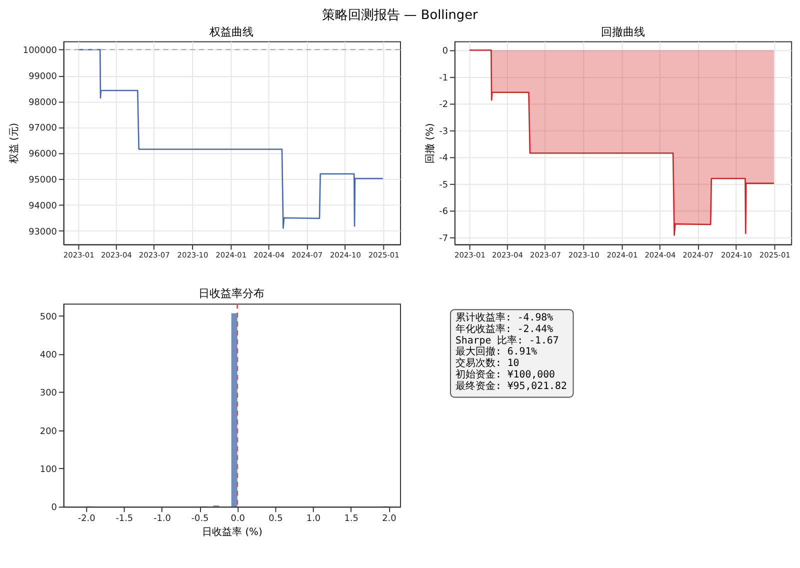 The height and width of the screenshot is (568, 800). Describe the element at coordinates (43, 206) in the screenshot. I see `y-tick-label: 94000` at that location.